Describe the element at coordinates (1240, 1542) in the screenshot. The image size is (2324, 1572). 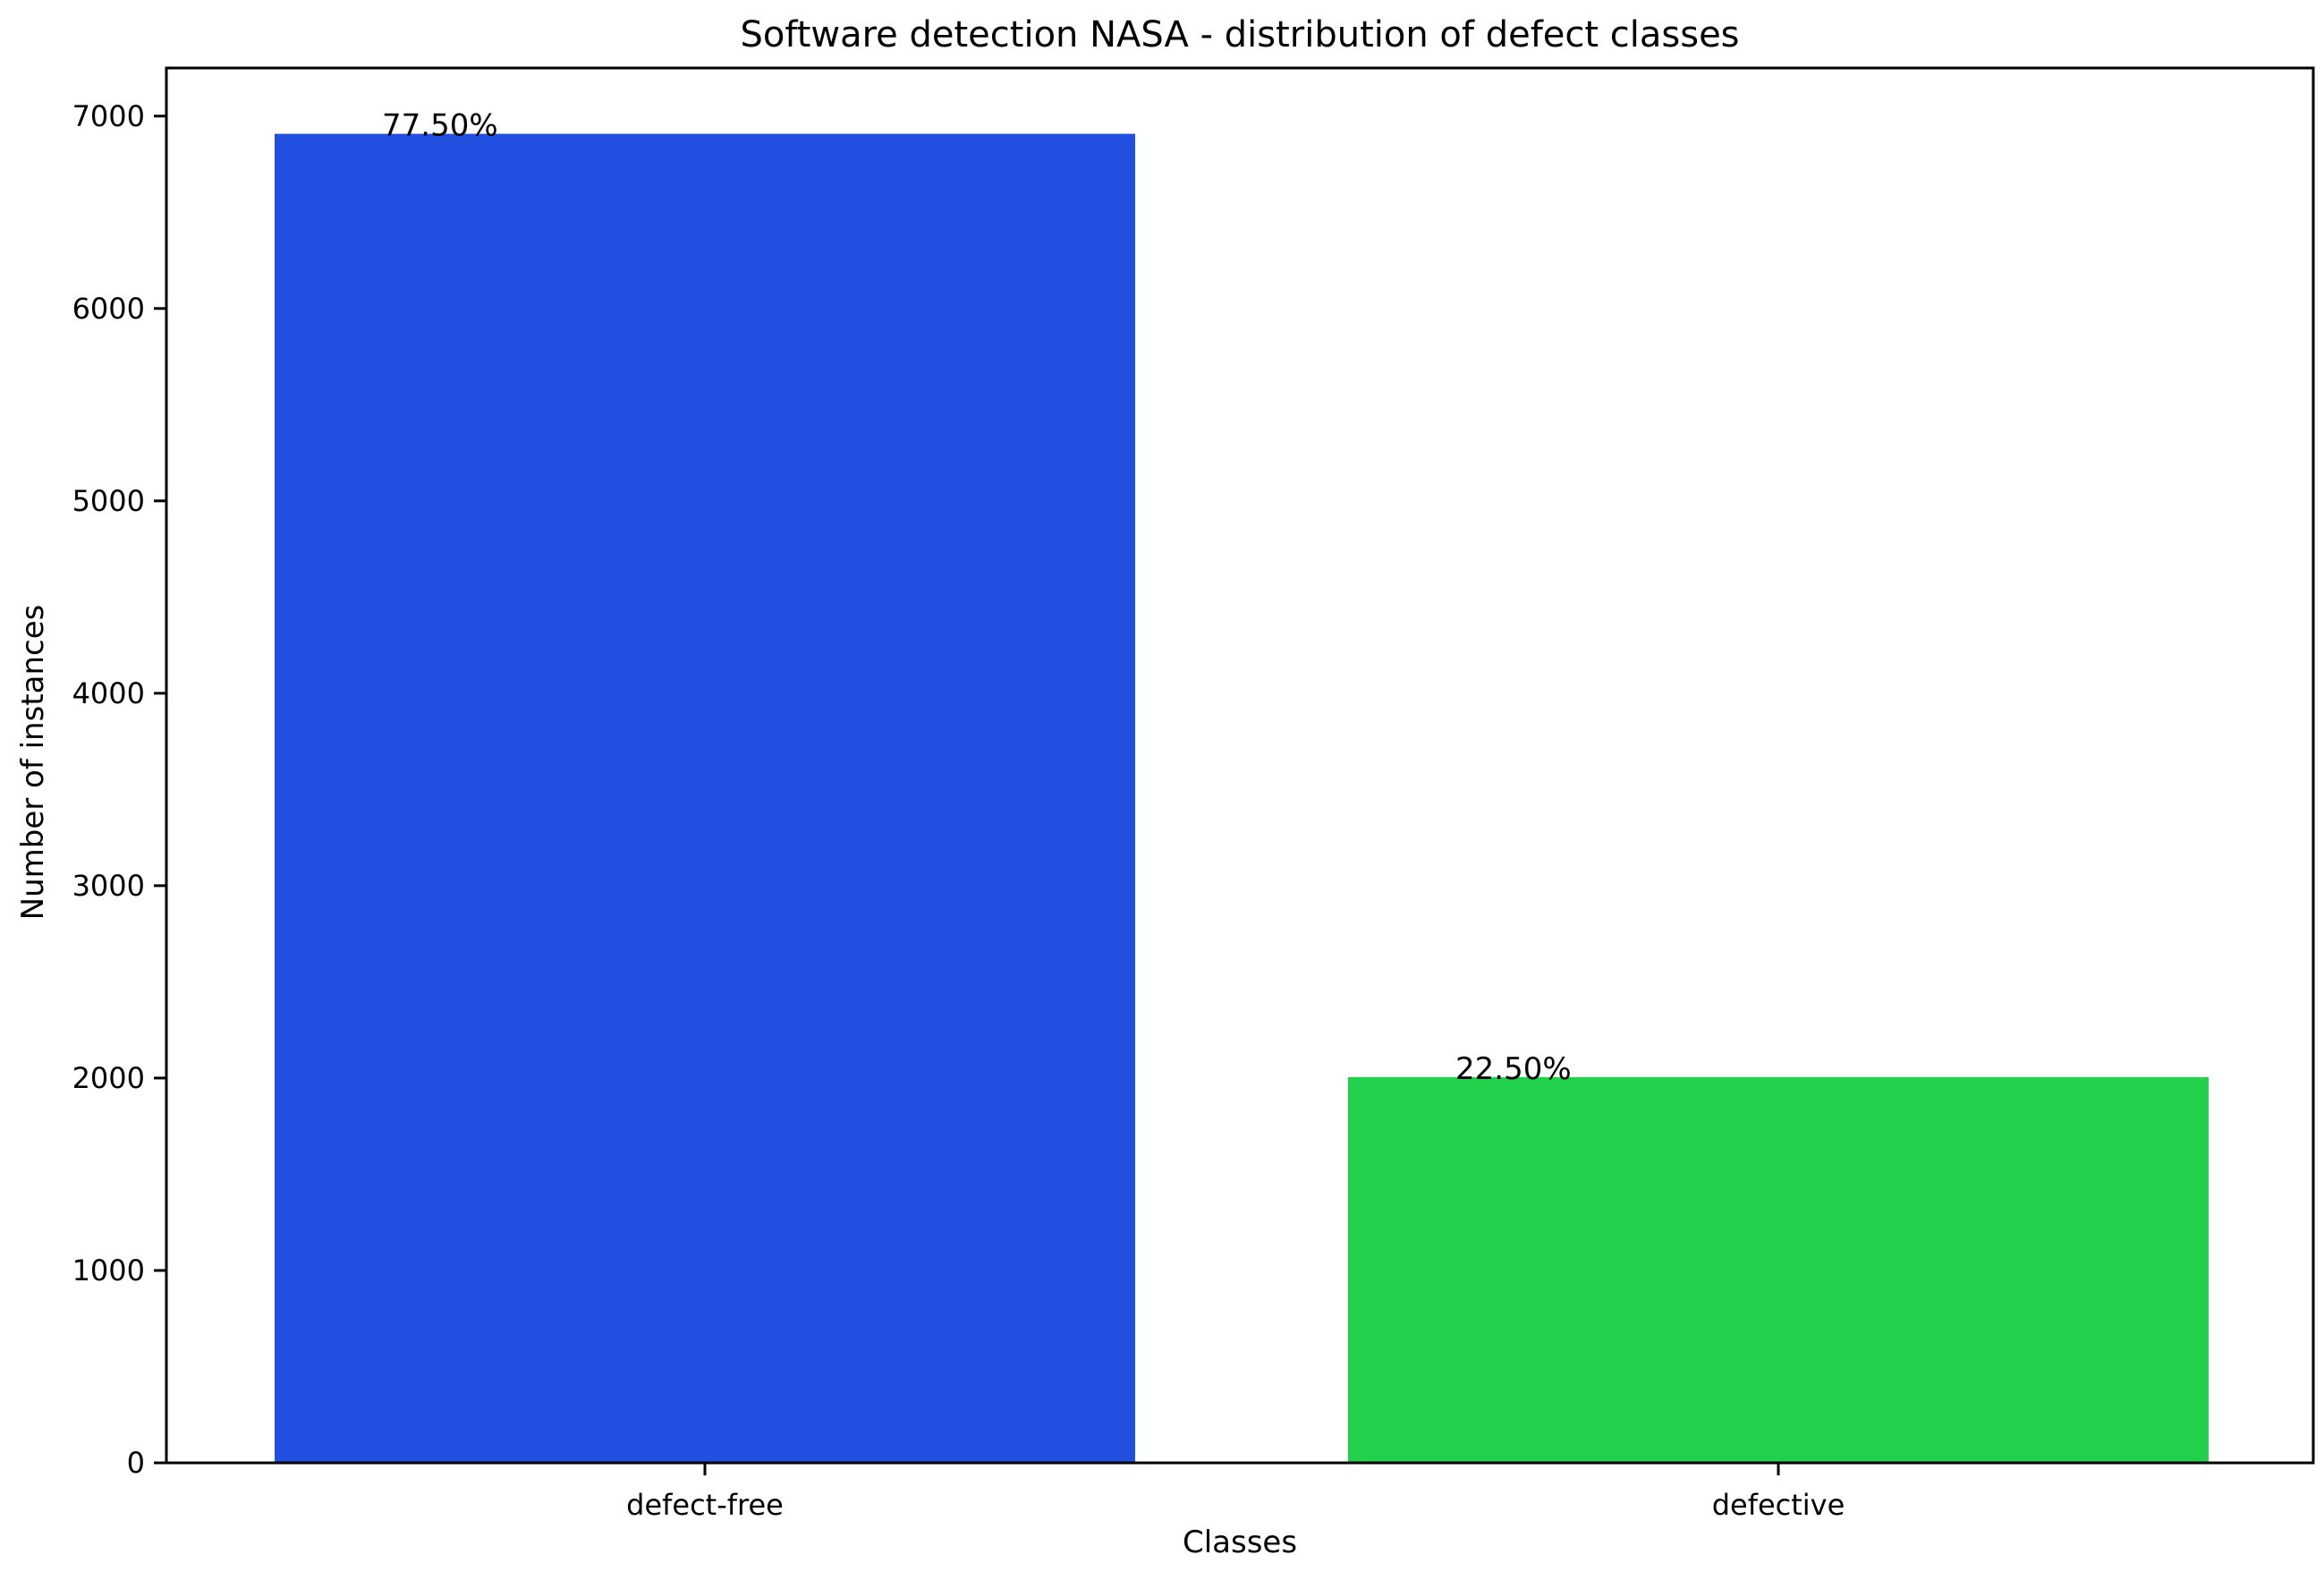
I see `x-axis-label: Classes` at that location.